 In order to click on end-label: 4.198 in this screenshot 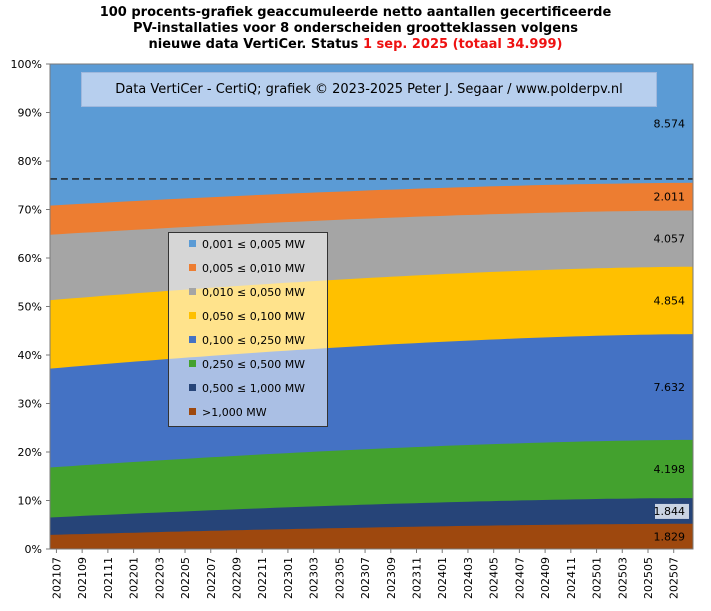, I will do `click(670, 469)`.